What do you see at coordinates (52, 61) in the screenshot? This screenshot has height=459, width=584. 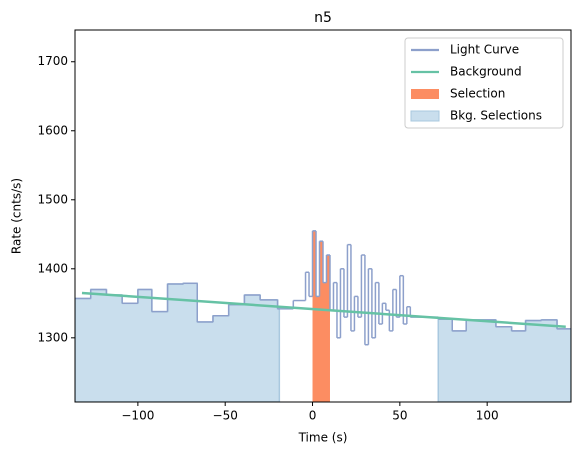 I see `y-tick-label: 1700` at bounding box center [52, 61].